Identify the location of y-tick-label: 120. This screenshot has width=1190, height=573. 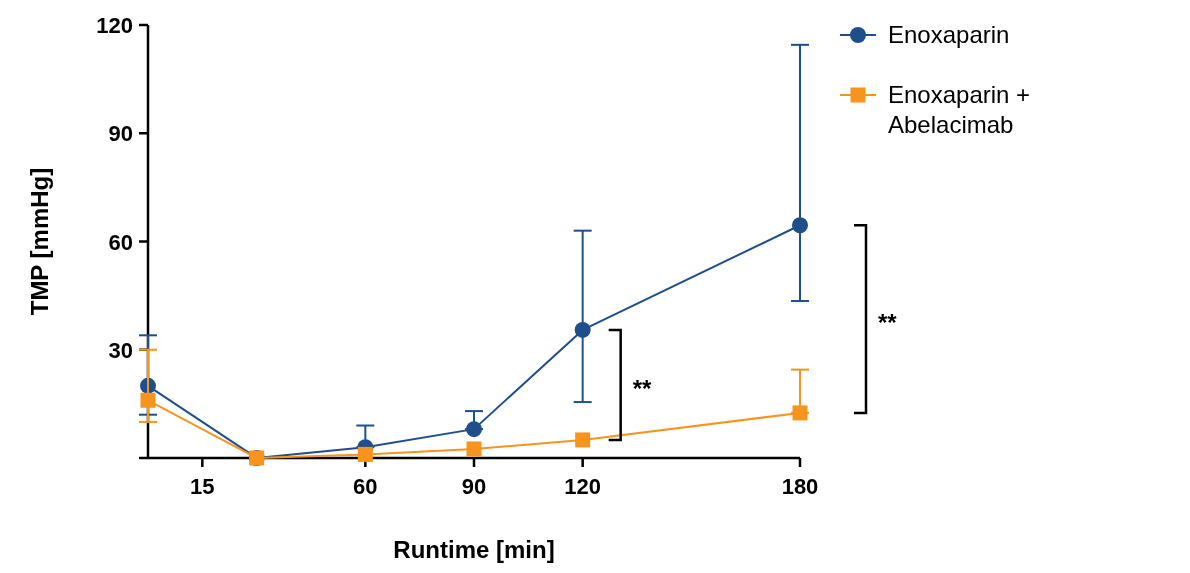
(114, 25).